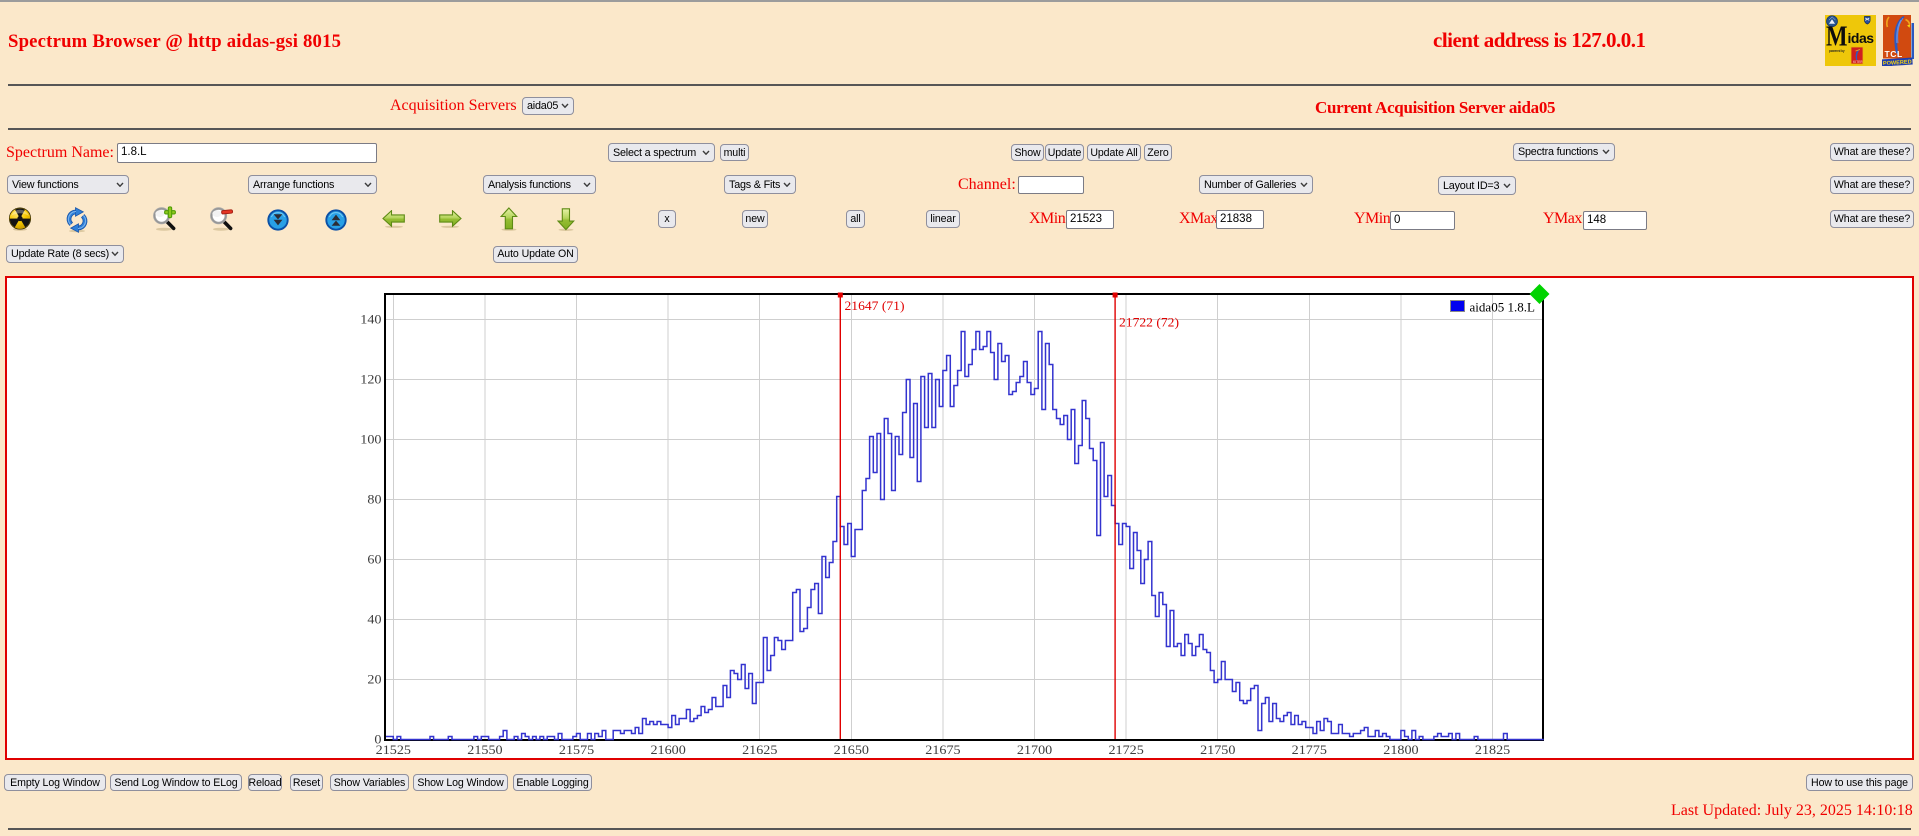 The height and width of the screenshot is (836, 1919). Describe the element at coordinates (1837, 50) in the screenshot. I see `svg-text: powered by` at that location.